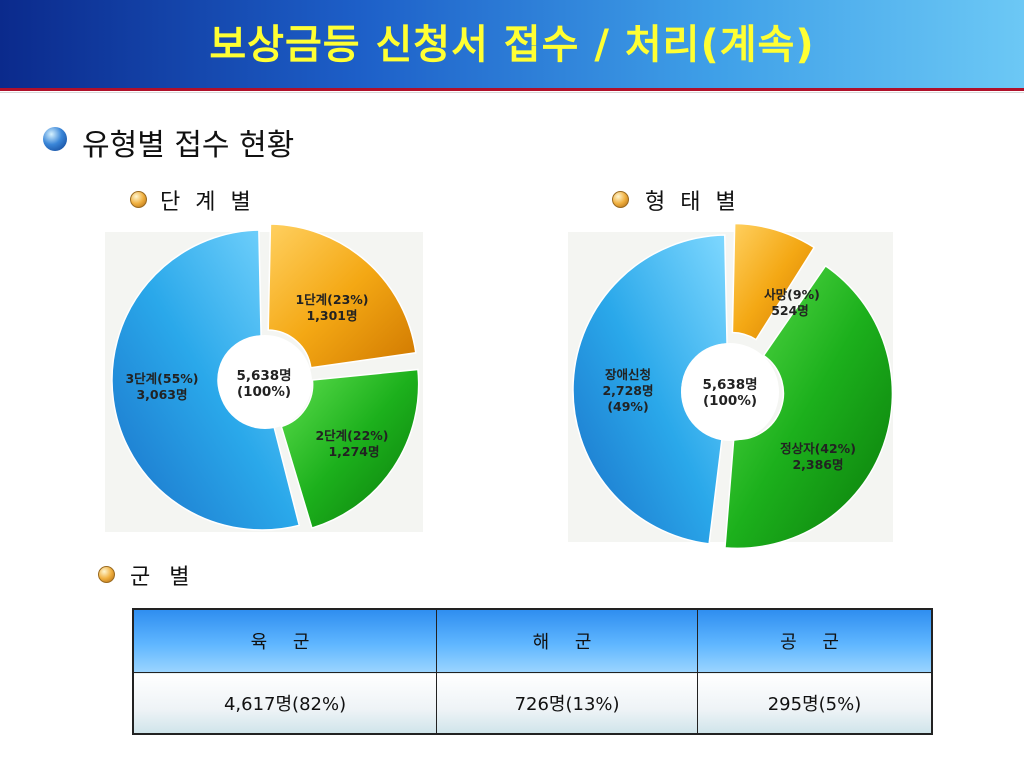 Image resolution: width=1024 pixels, height=768 pixels. Describe the element at coordinates (161, 394) in the screenshot. I see `pie1-label-stage3-value: 3,063명` at that location.